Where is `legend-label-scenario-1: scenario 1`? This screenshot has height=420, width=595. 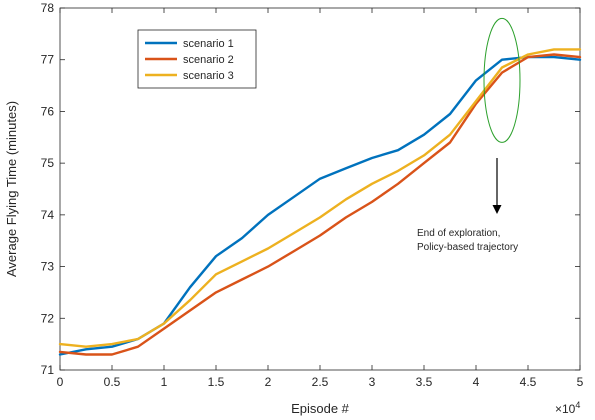 legend-label-scenario-1: scenario 1 is located at coordinates (208, 44).